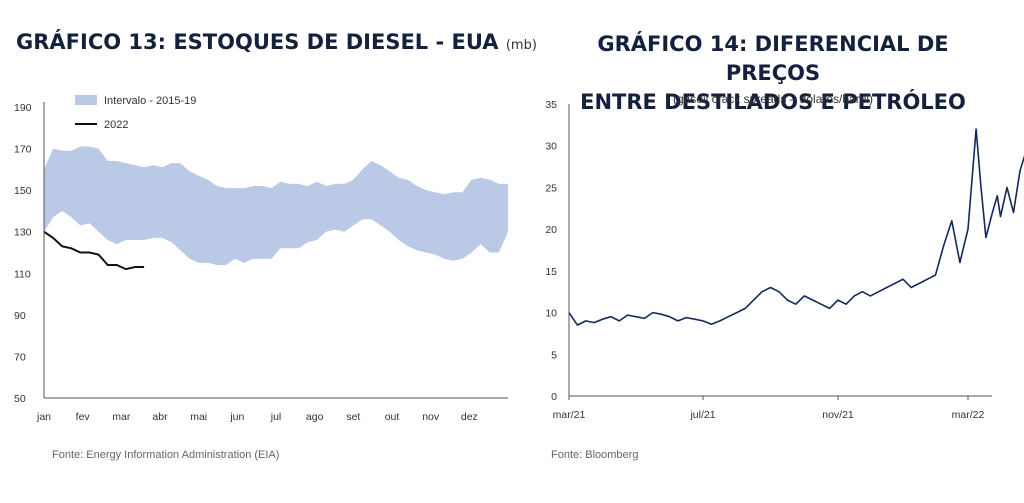 This screenshot has width=1024, height=503. I want to click on chart13-x-tick-label: mai, so click(198, 417).